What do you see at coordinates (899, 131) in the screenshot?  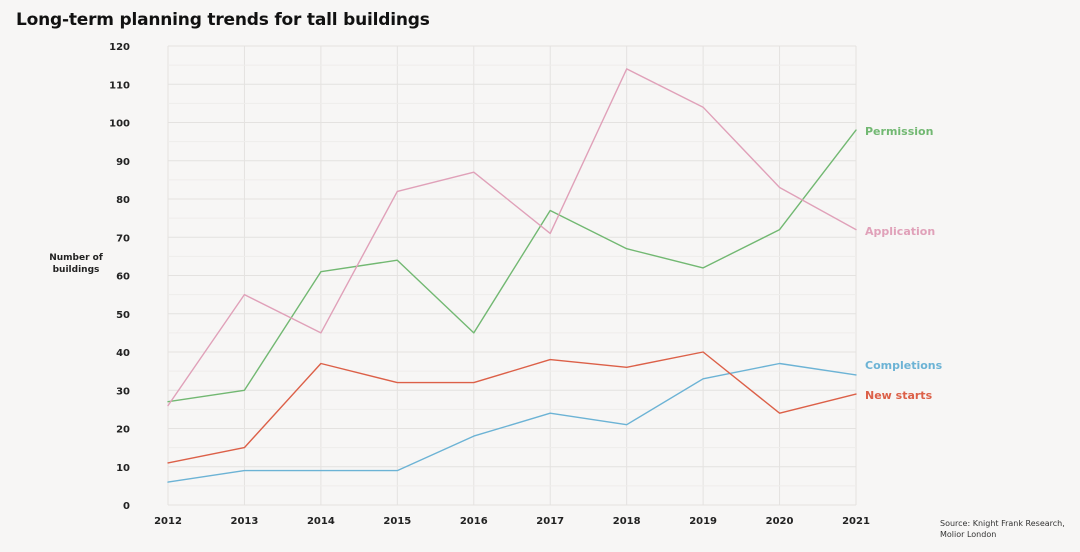 I see `series-label-permission: Permission` at bounding box center [899, 131].